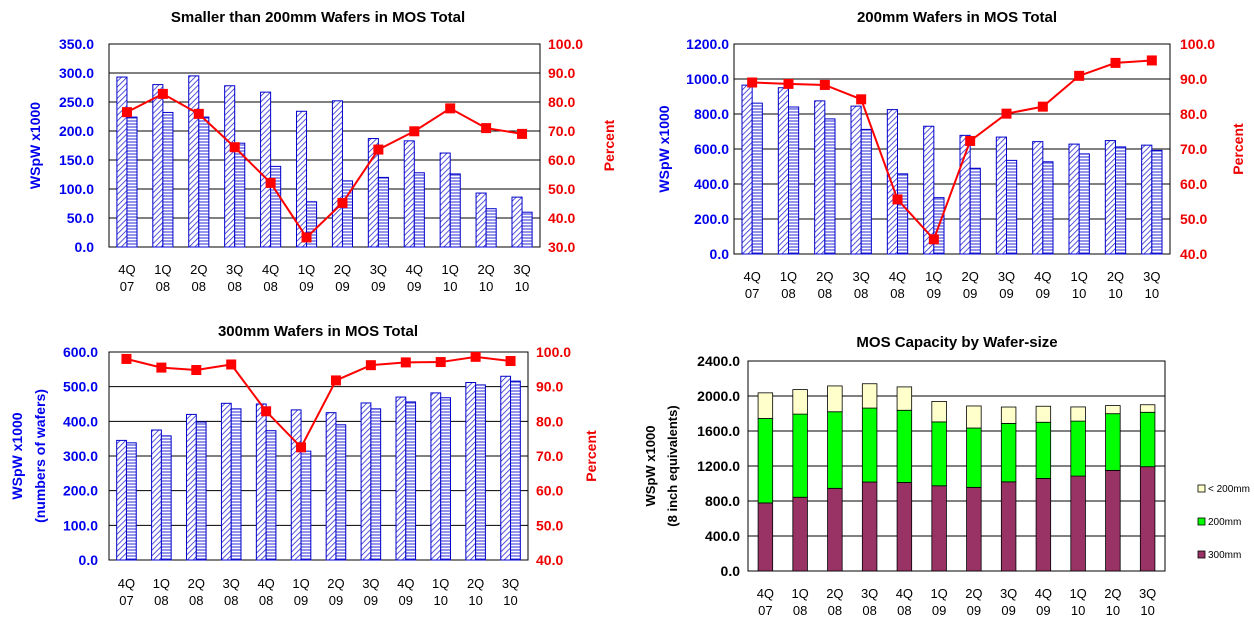 This screenshot has height=623, width=1254. Describe the element at coordinates (1229, 489) in the screenshot. I see `legend-label: < 200mm` at that location.